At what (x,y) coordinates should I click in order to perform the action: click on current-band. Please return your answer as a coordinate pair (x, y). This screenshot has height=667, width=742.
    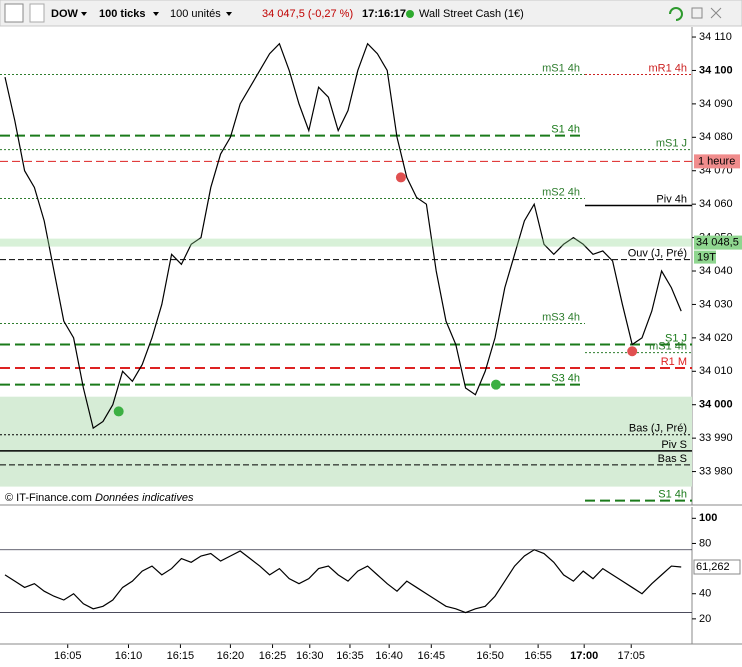
    Looking at the image, I should click on (346, 242).